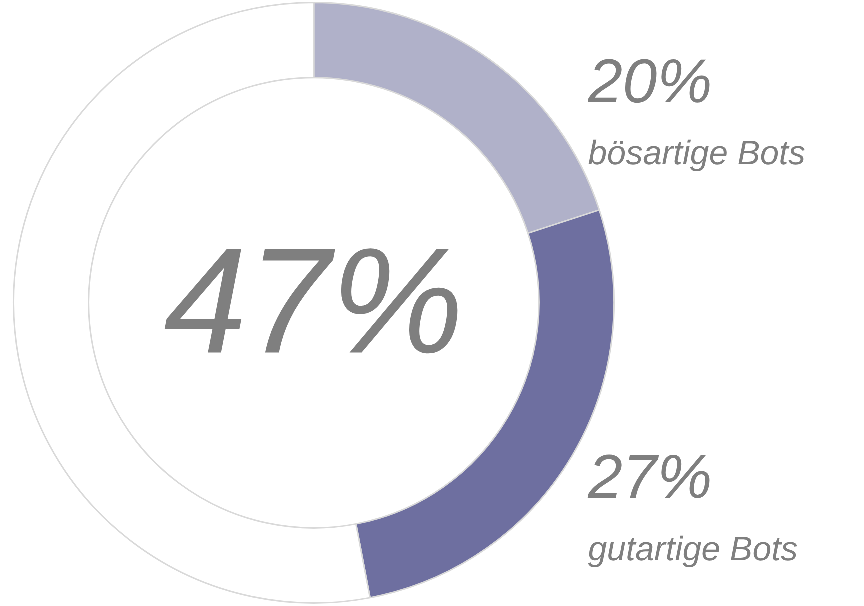 Image resolution: width=864 pixels, height=606 pixels. What do you see at coordinates (697, 153) in the screenshot?
I see `slice-label: bösartige Bots` at bounding box center [697, 153].